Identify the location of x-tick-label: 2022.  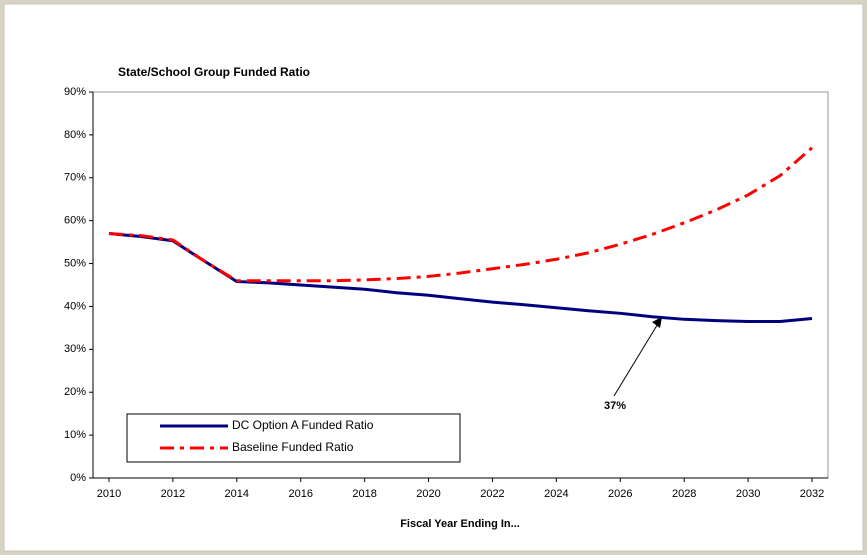
(492, 494).